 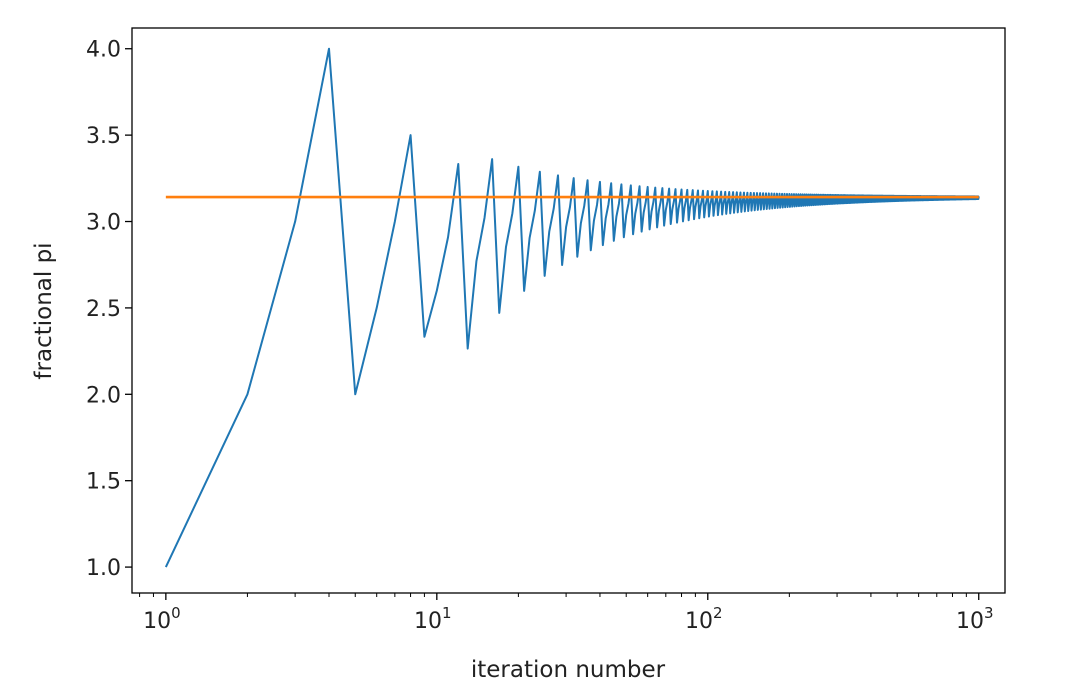 What do you see at coordinates (568, 670) in the screenshot?
I see `x-axis-label: iteration number` at bounding box center [568, 670].